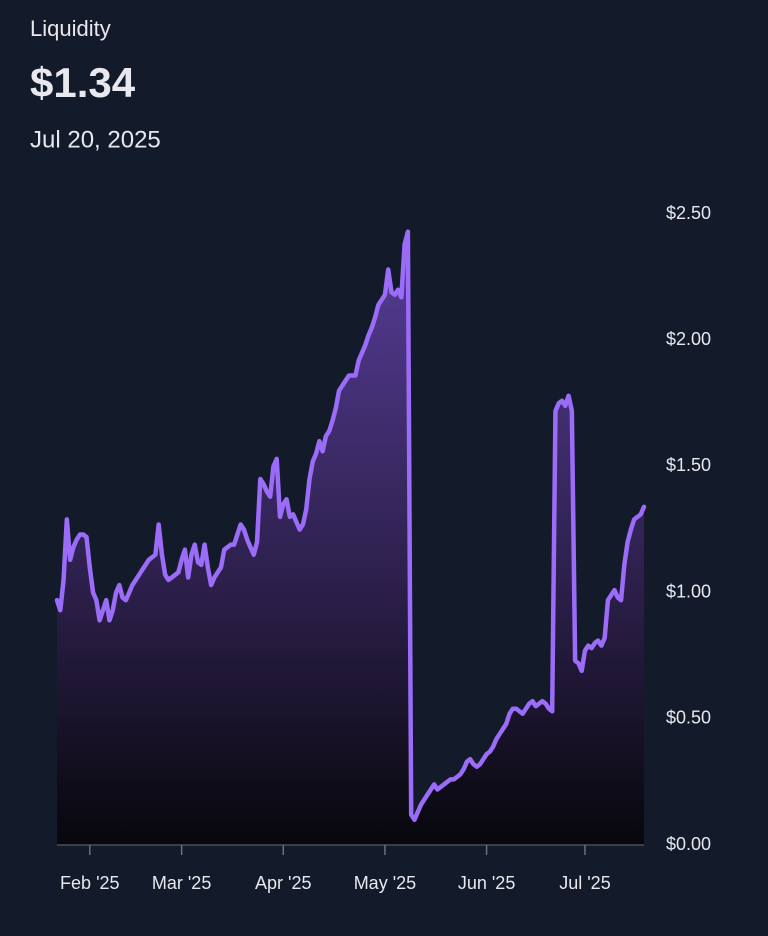 This screenshot has width=768, height=936. I want to click on y-tick-label: $2.00, so click(688, 339).